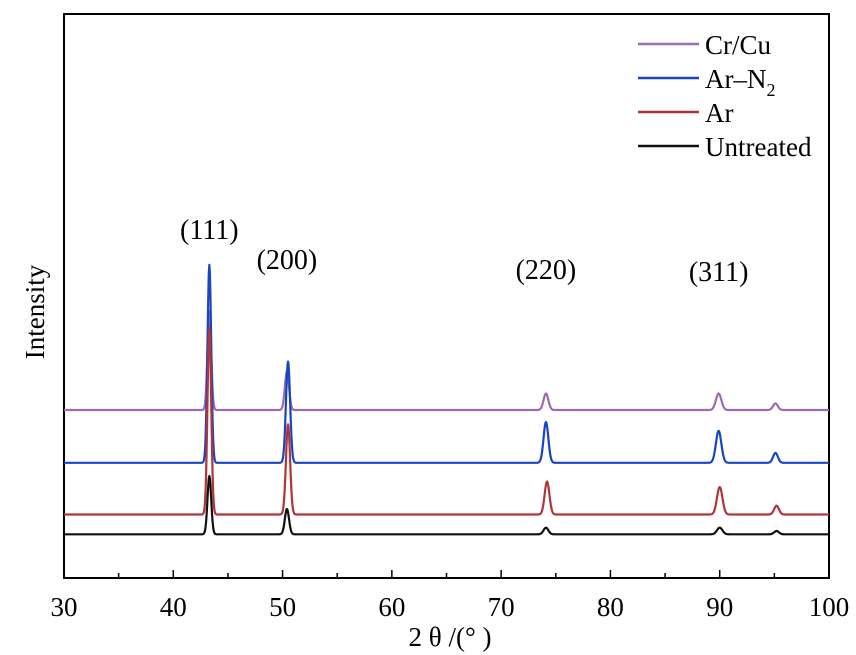 Image resolution: width=856 pixels, height=655 pixels. Describe the element at coordinates (719, 272) in the screenshot. I see `peak-label: (311)` at that location.